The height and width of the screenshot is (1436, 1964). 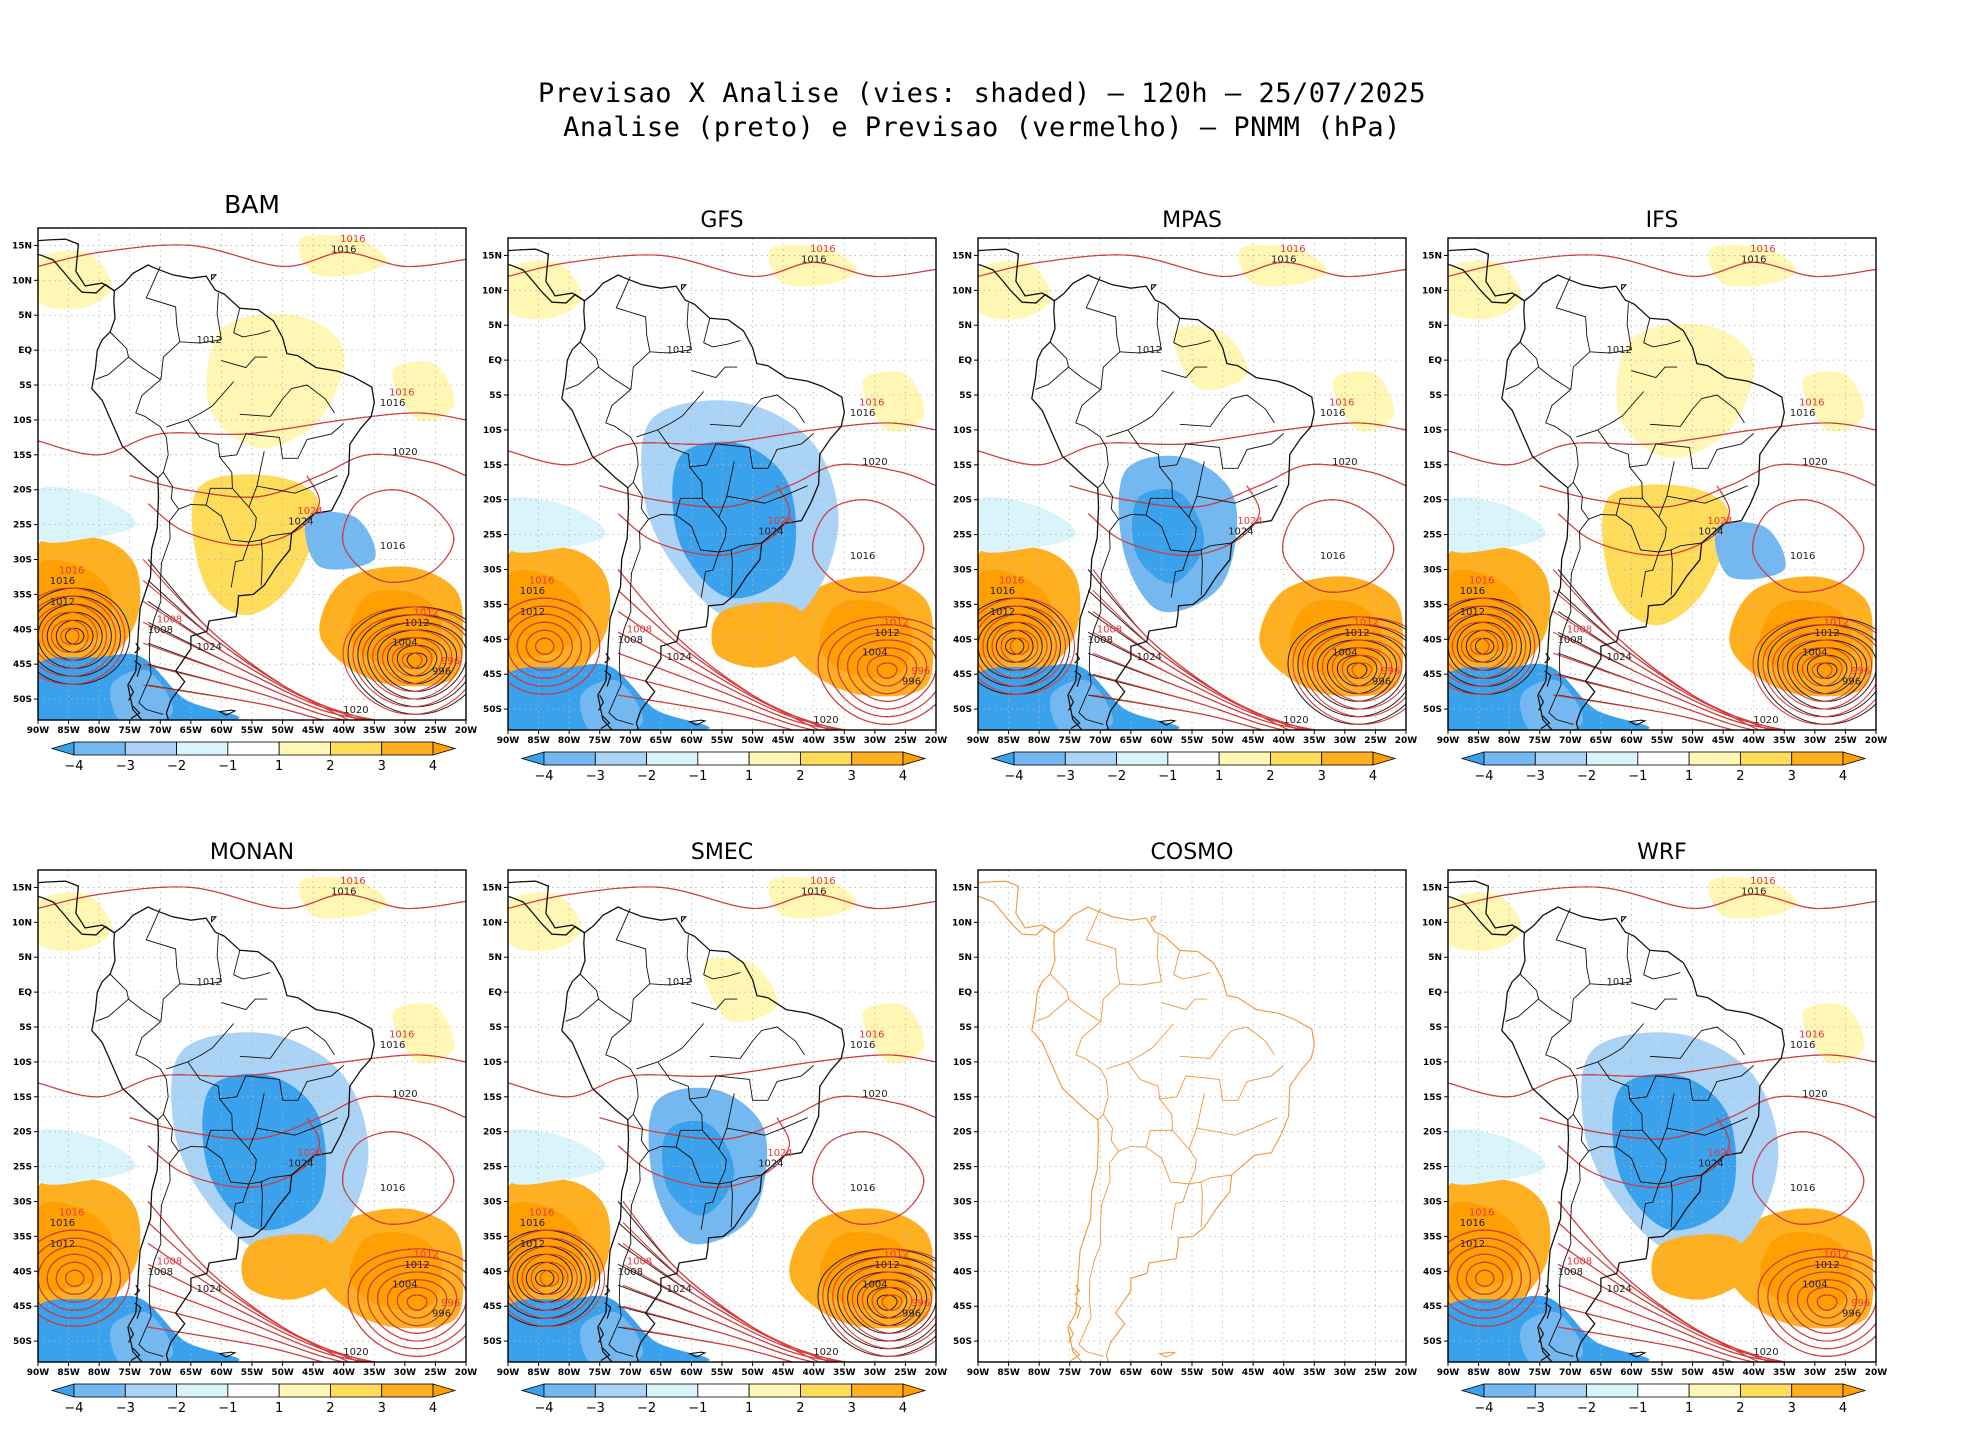 What do you see at coordinates (22, 1307) in the screenshot?
I see `lat-label: 45S` at bounding box center [22, 1307].